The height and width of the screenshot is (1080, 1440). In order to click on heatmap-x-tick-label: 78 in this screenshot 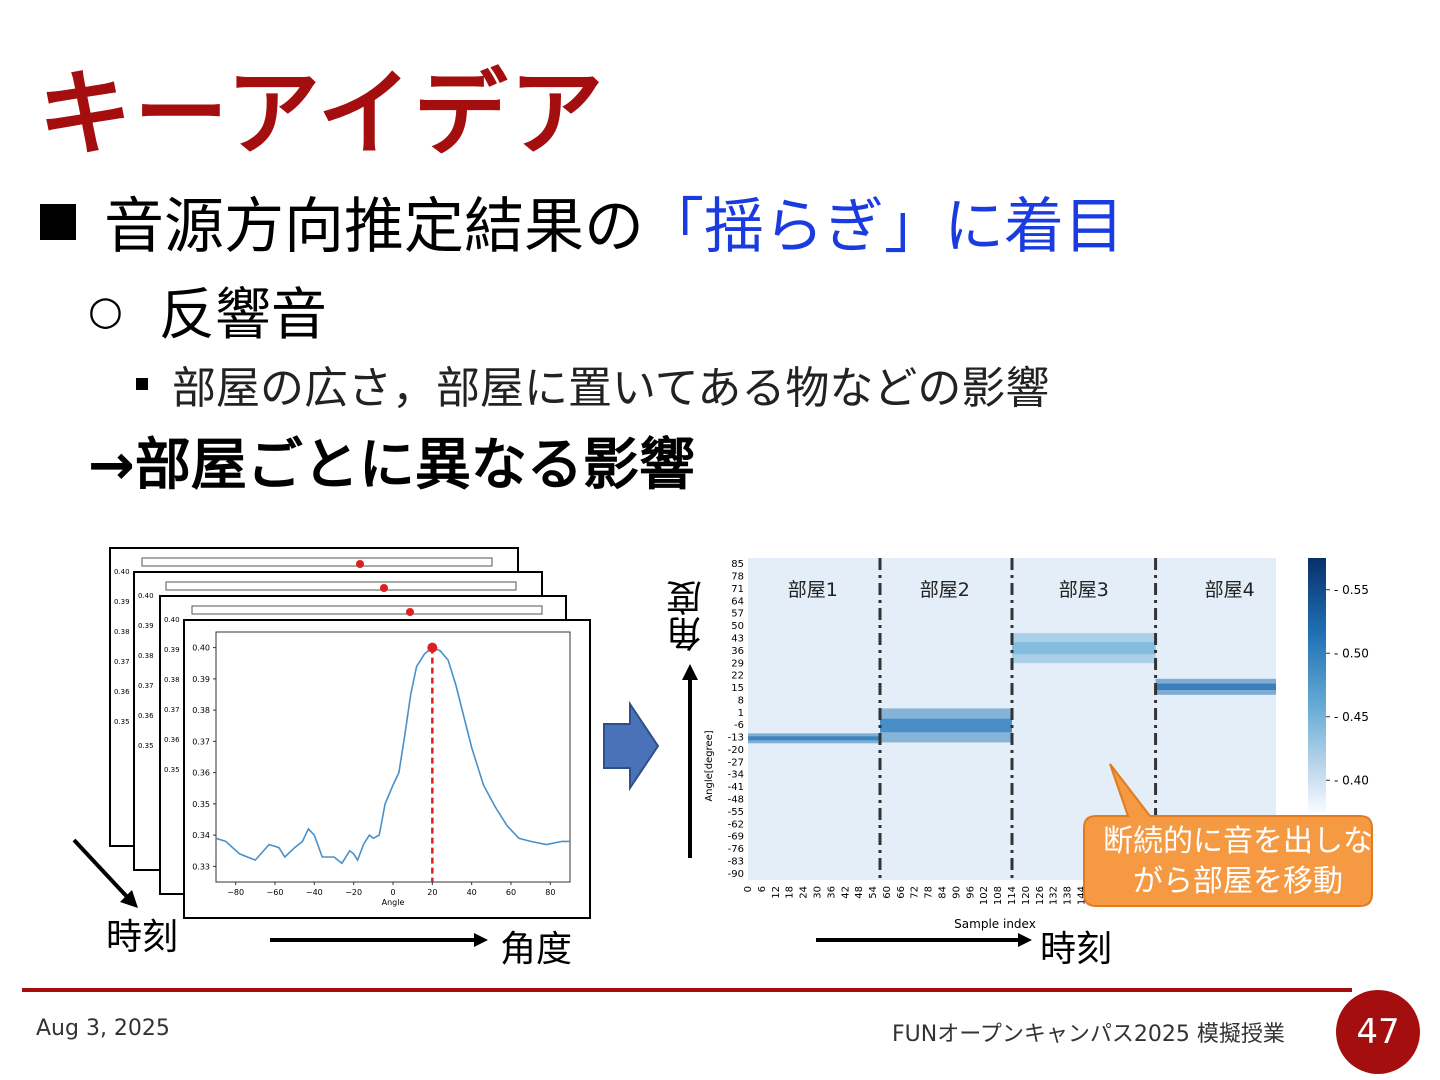, I will do `click(929, 892)`.